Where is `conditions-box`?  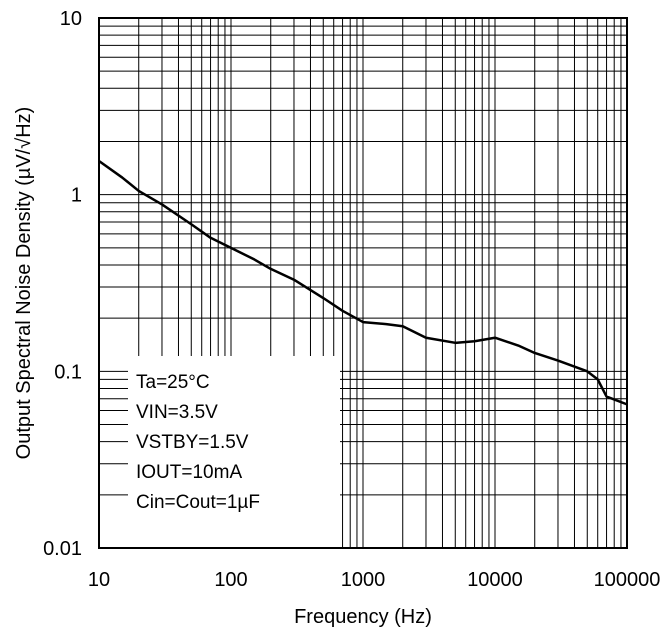
conditions-box is located at coordinates (234, 452).